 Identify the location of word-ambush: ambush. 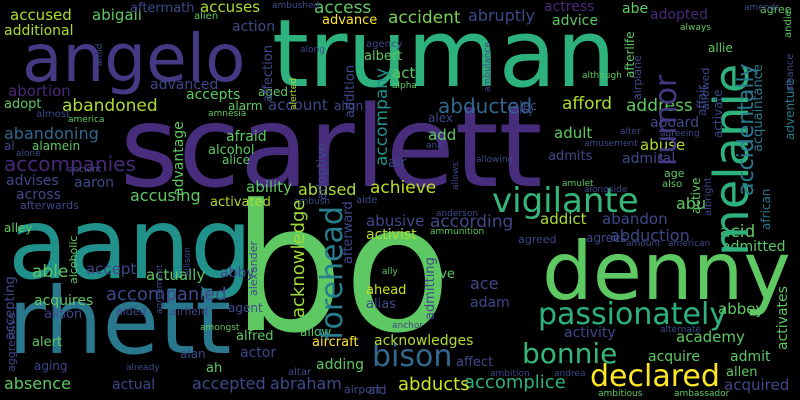
(312, 202).